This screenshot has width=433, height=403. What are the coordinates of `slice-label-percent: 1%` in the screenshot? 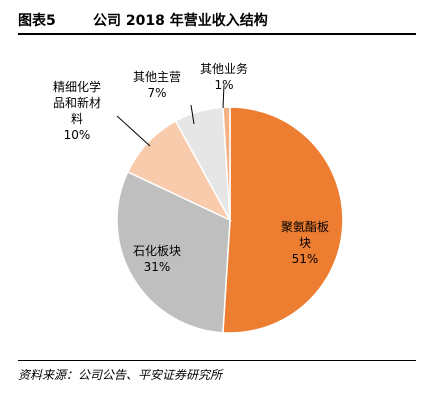 It's located at (223, 85).